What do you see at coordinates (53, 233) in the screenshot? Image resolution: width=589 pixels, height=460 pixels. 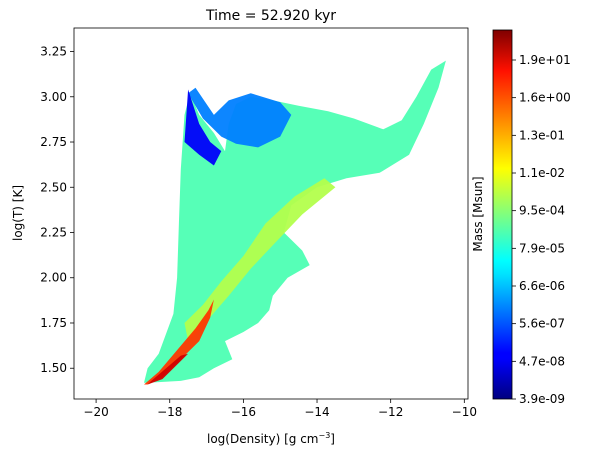 I see `y-tick-label-3: 2.25` at bounding box center [53, 233].